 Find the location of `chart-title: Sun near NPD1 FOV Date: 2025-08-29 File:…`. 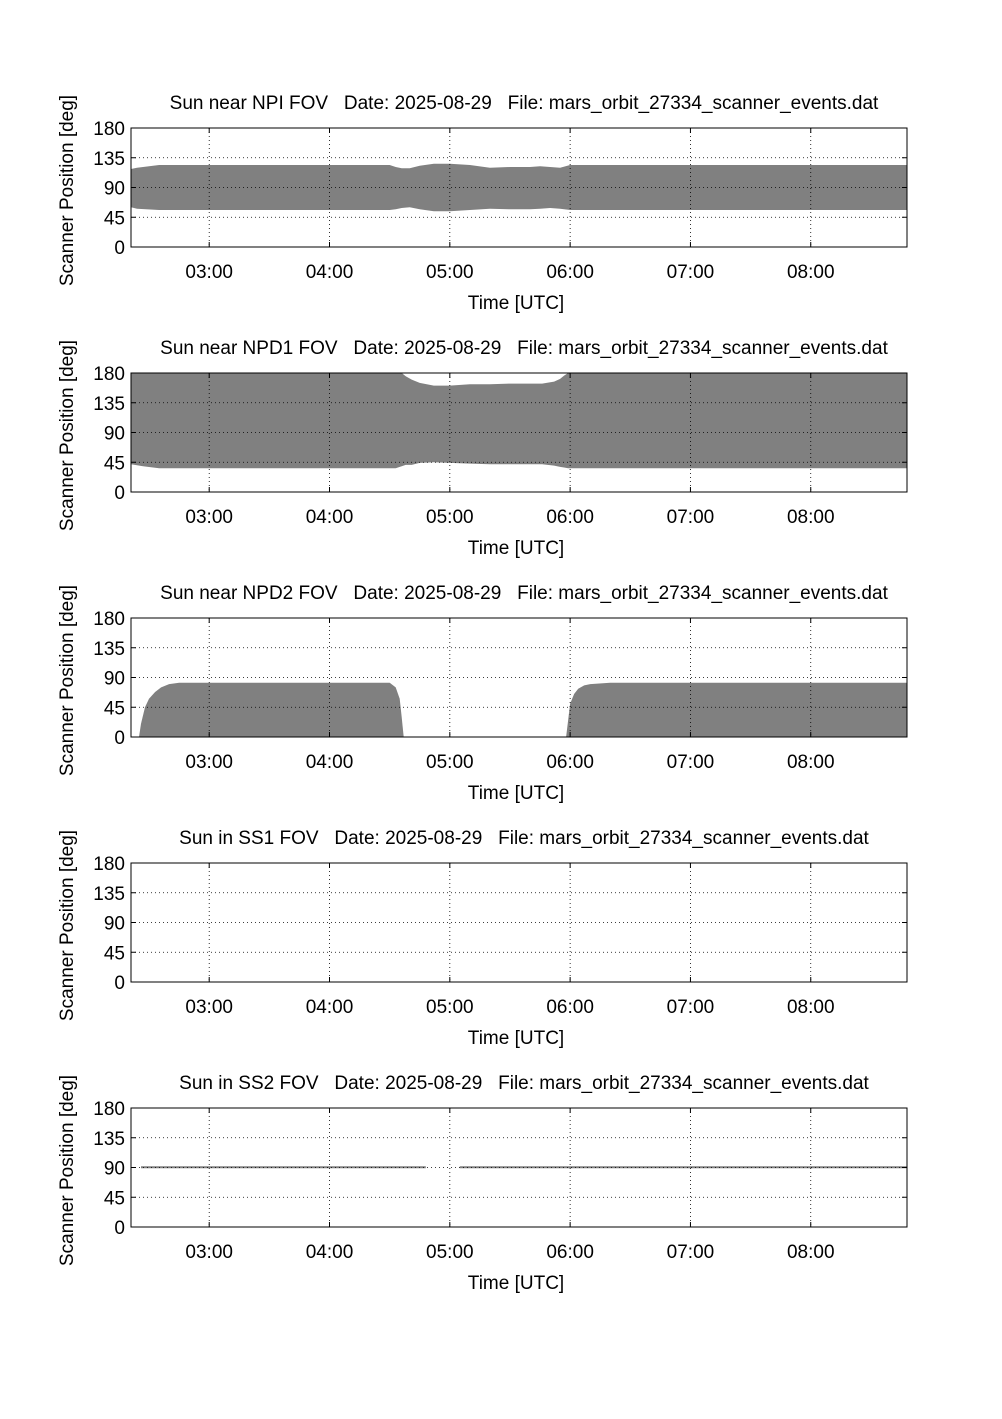

chart-title: Sun near NPD1 FOV Date: 2025-08-29 File:… is located at coordinates (524, 348).